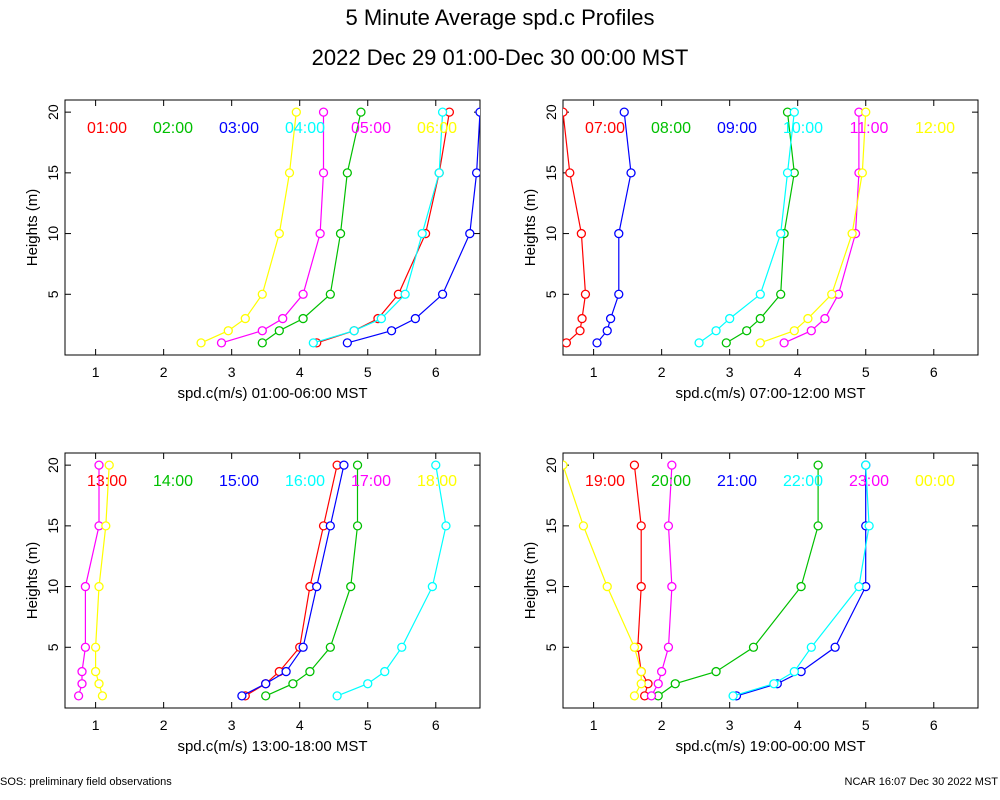 This screenshot has width=1000, height=800. I want to click on series-line-15:00, so click(293, 580).